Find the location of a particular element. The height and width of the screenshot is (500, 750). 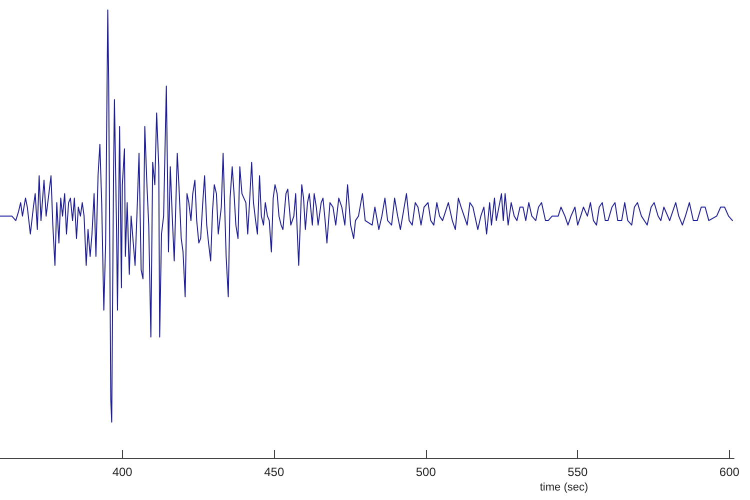

x-tick-label: 450 is located at coordinates (274, 472).